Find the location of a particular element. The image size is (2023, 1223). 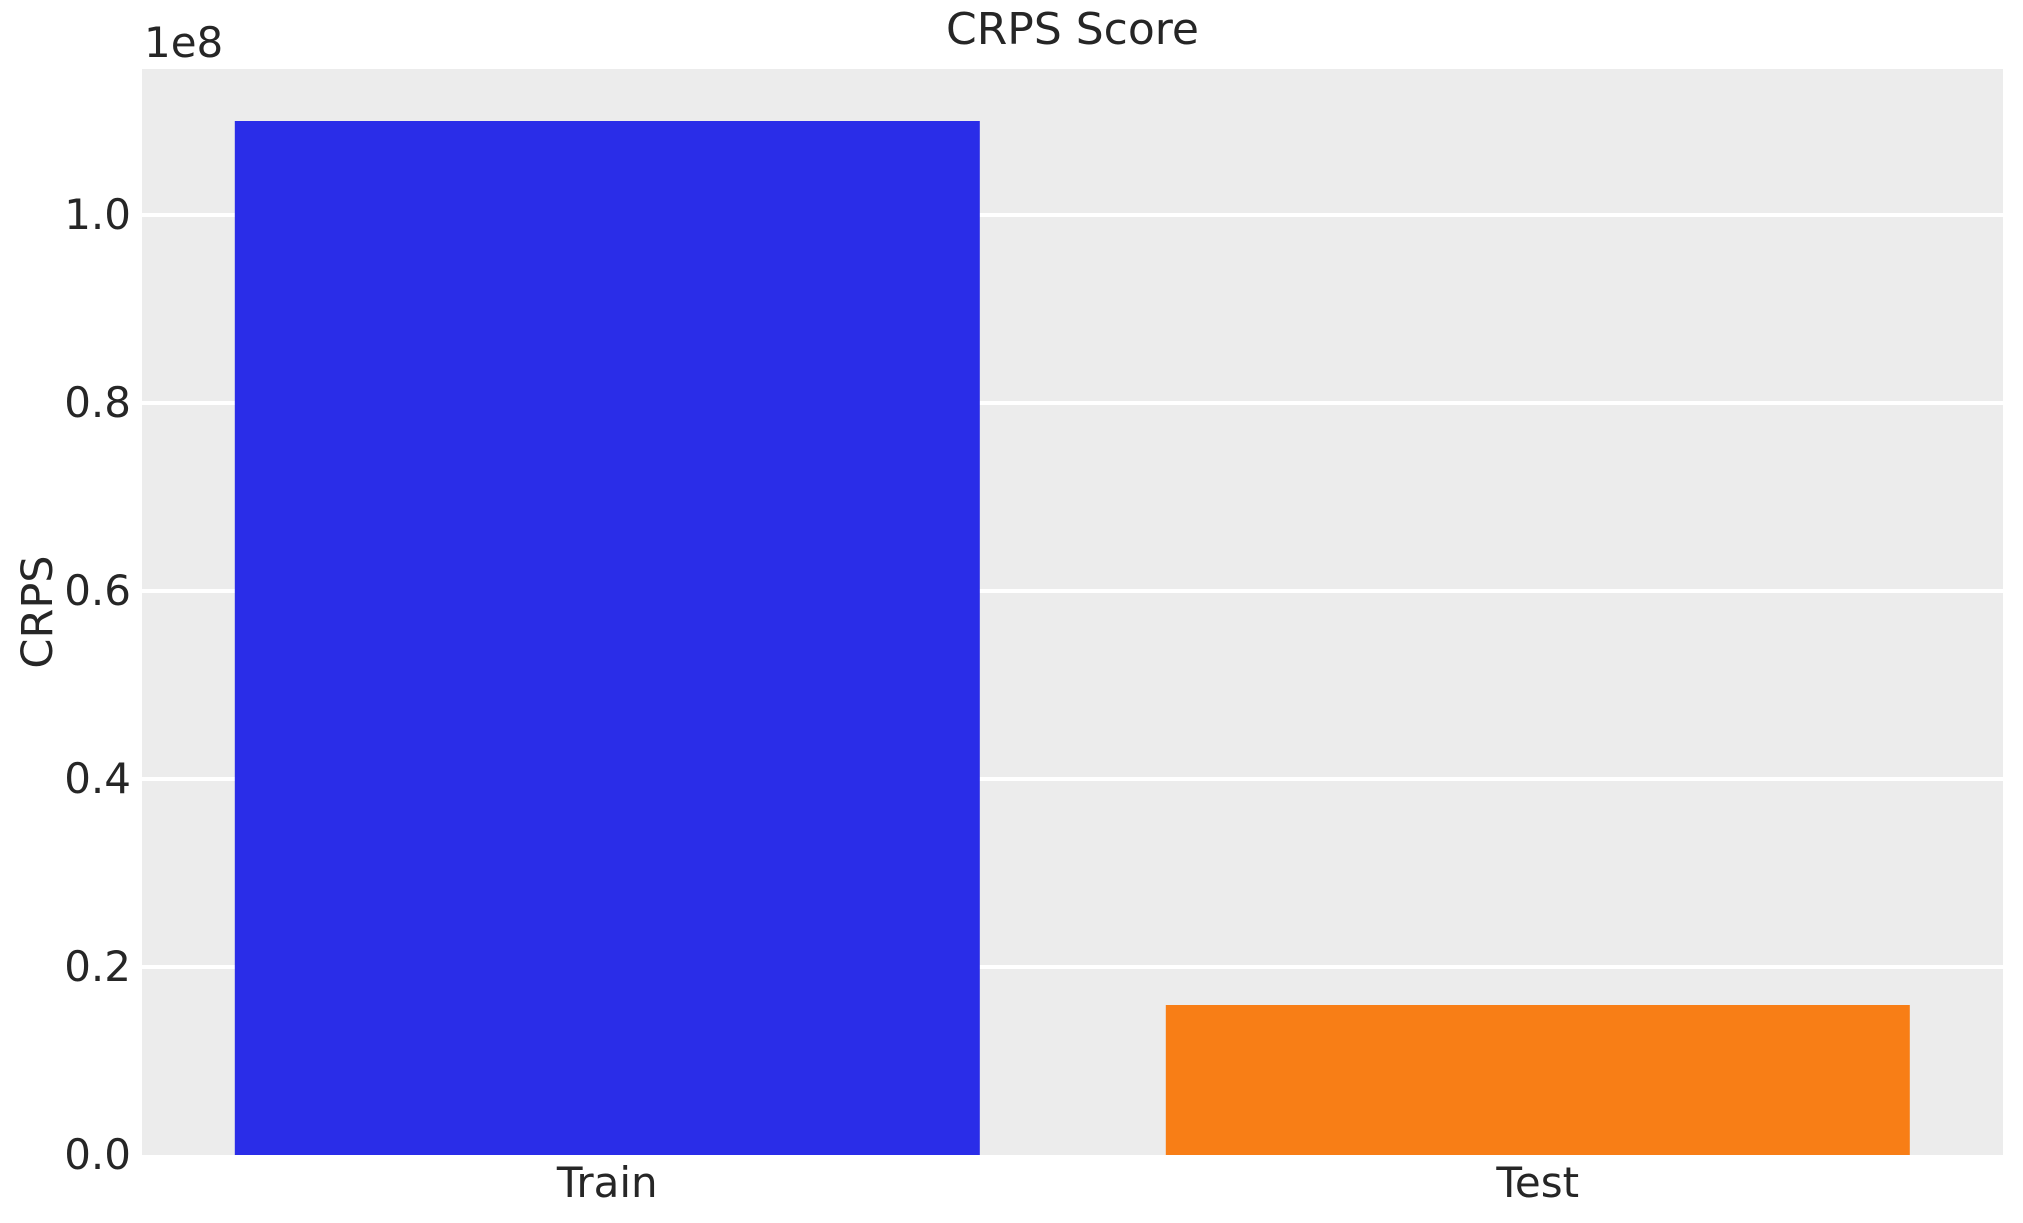

y-tick-label: 0.0 is located at coordinates (97, 1154).